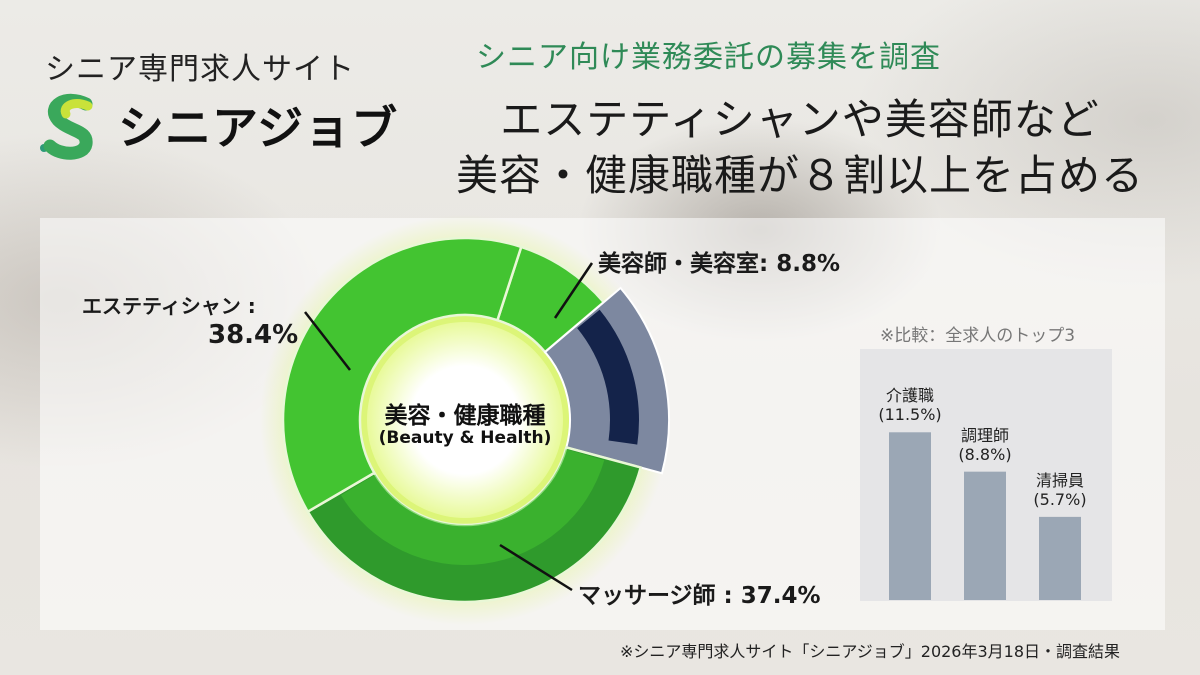 The height and width of the screenshot is (675, 1200). I want to click on brand-name: シニアジョブ, so click(258, 128).